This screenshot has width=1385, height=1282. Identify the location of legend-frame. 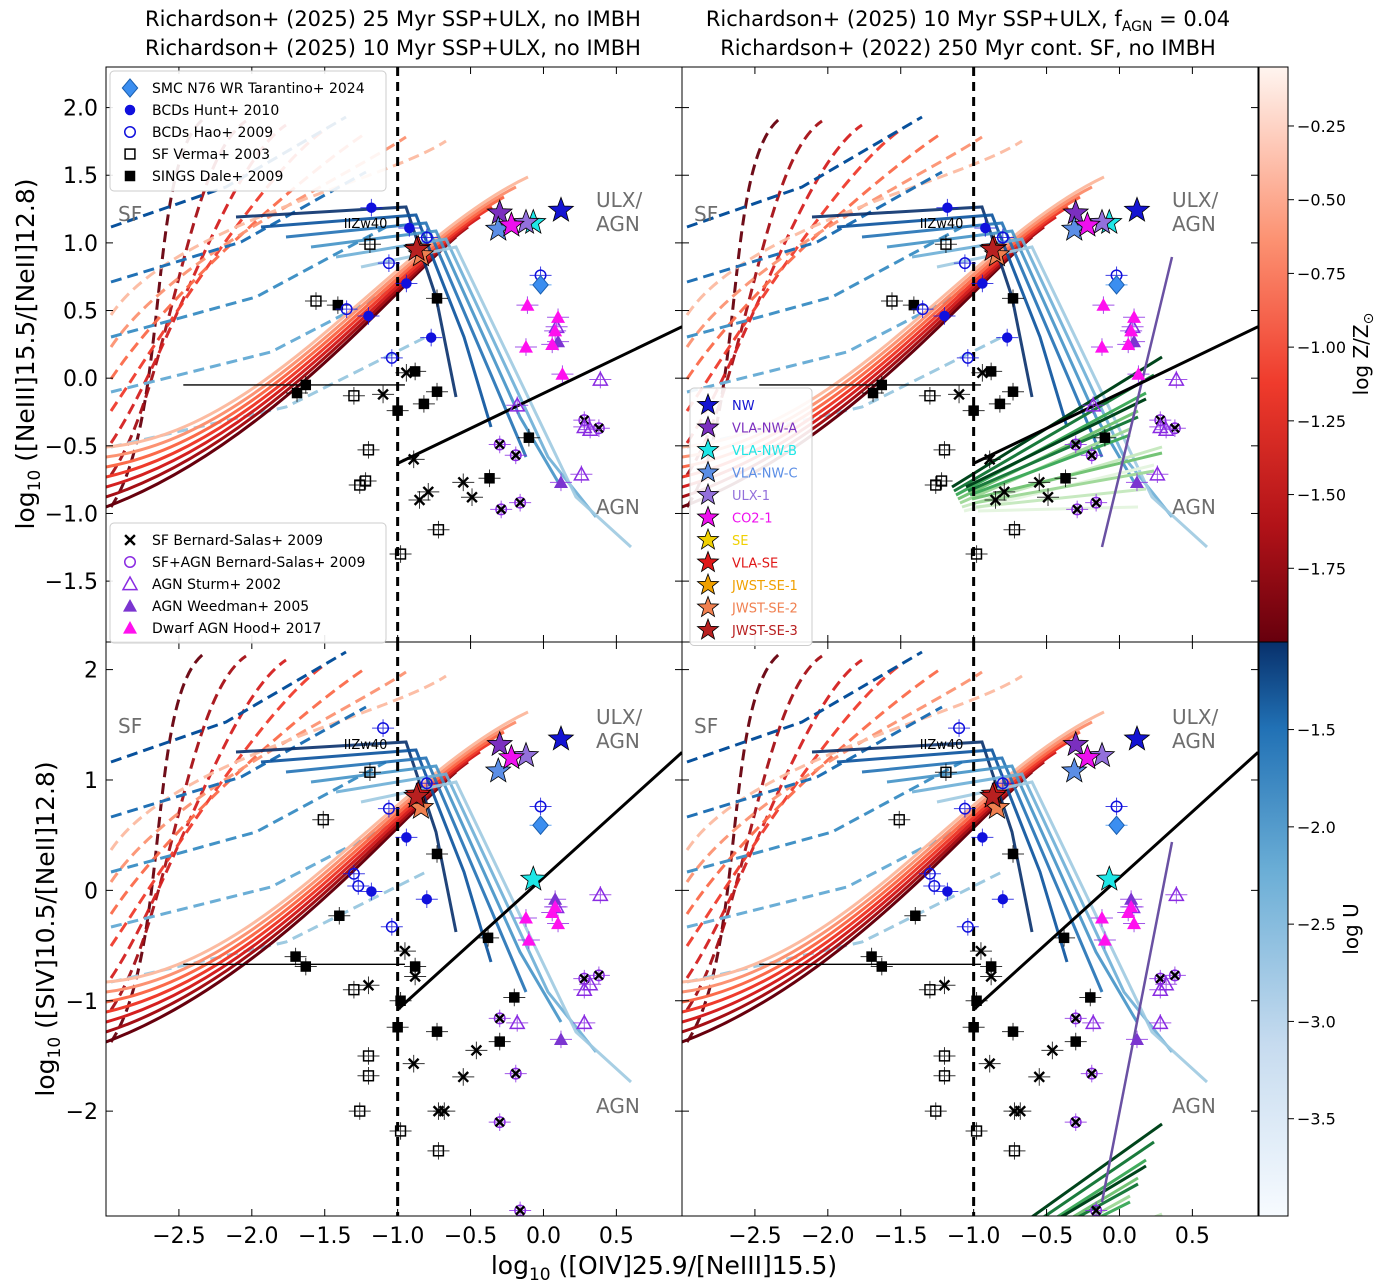
(751, 516).